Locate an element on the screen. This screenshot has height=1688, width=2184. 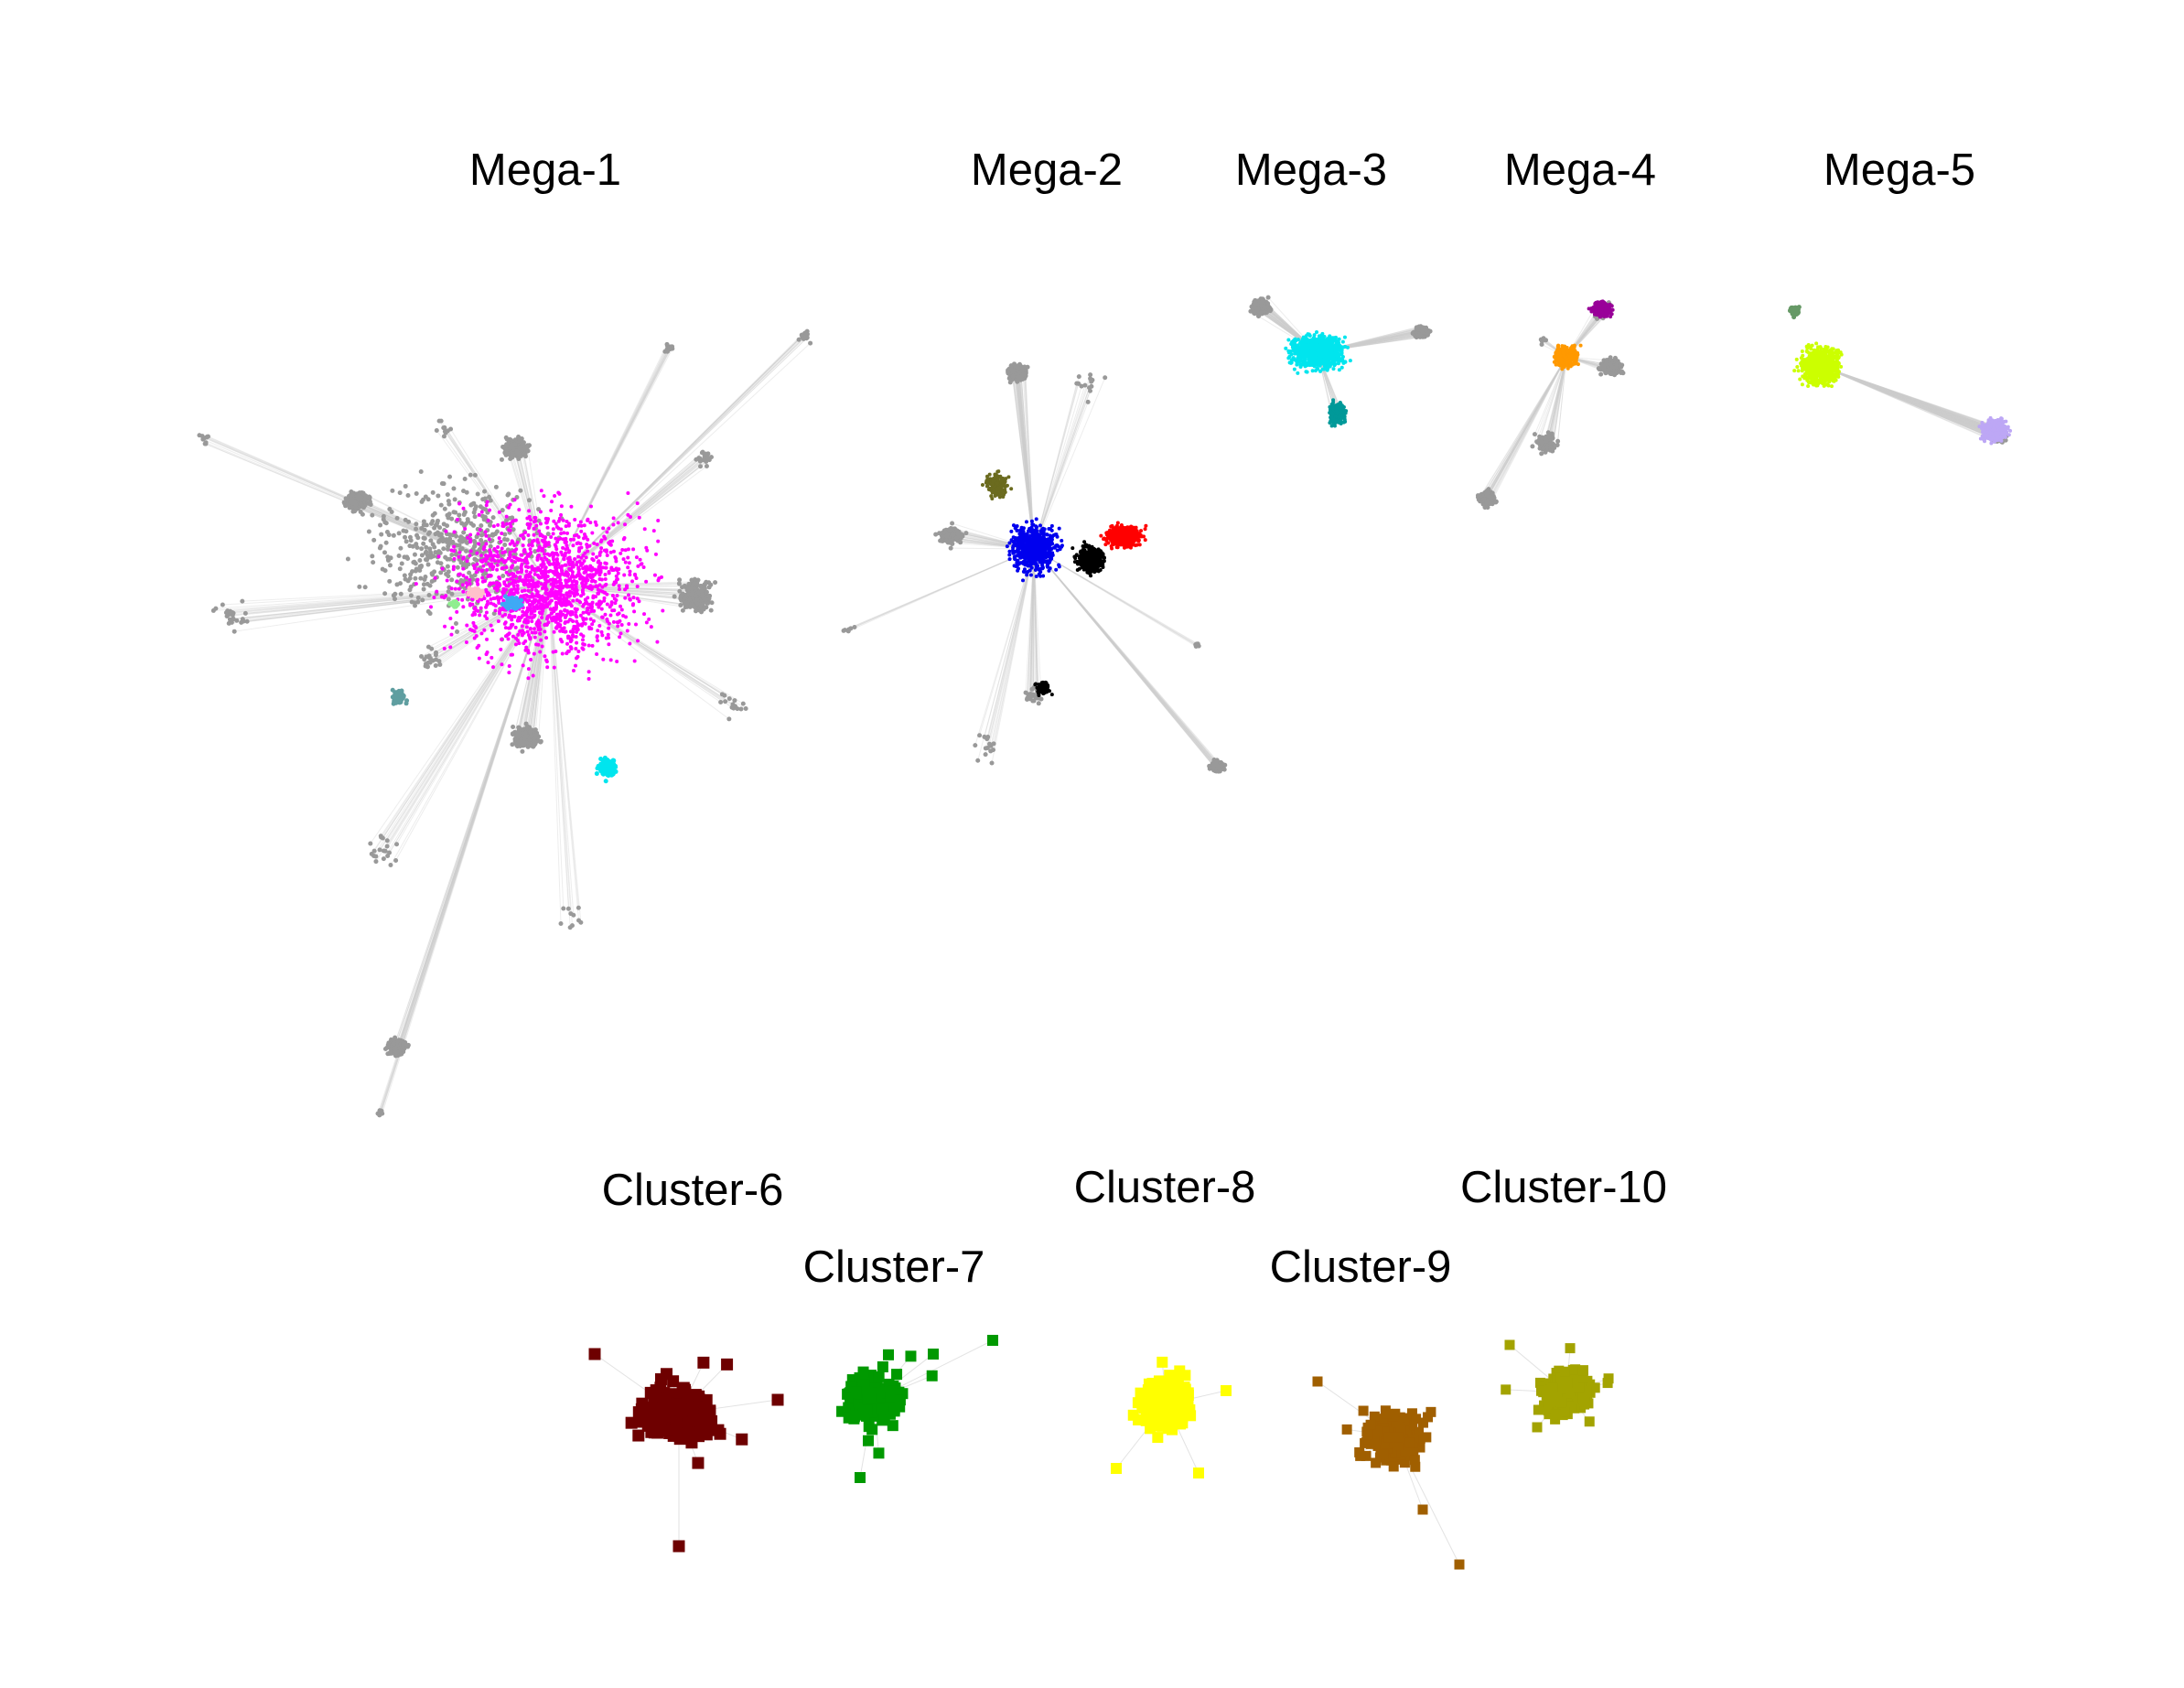
cluster-8-graph is located at coordinates (1171, 1417).